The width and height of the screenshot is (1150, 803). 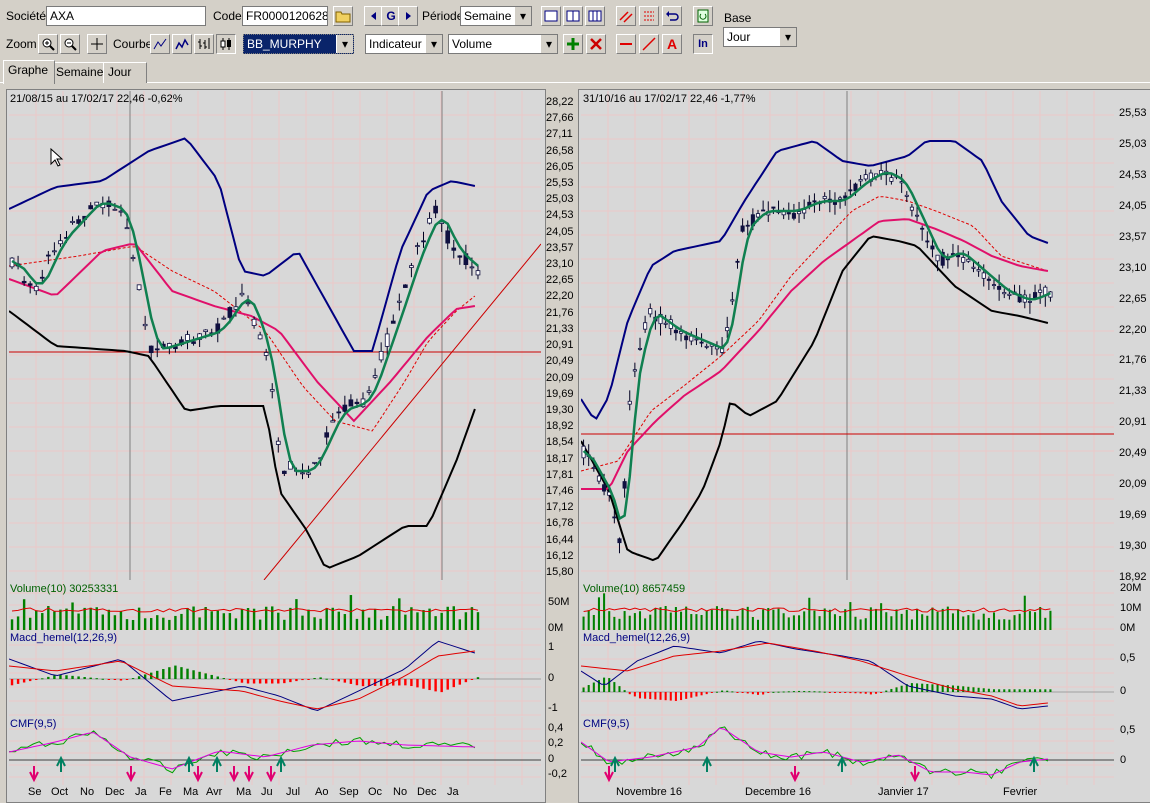 What do you see at coordinates (182, 44) in the screenshot?
I see `area-line-button` at bounding box center [182, 44].